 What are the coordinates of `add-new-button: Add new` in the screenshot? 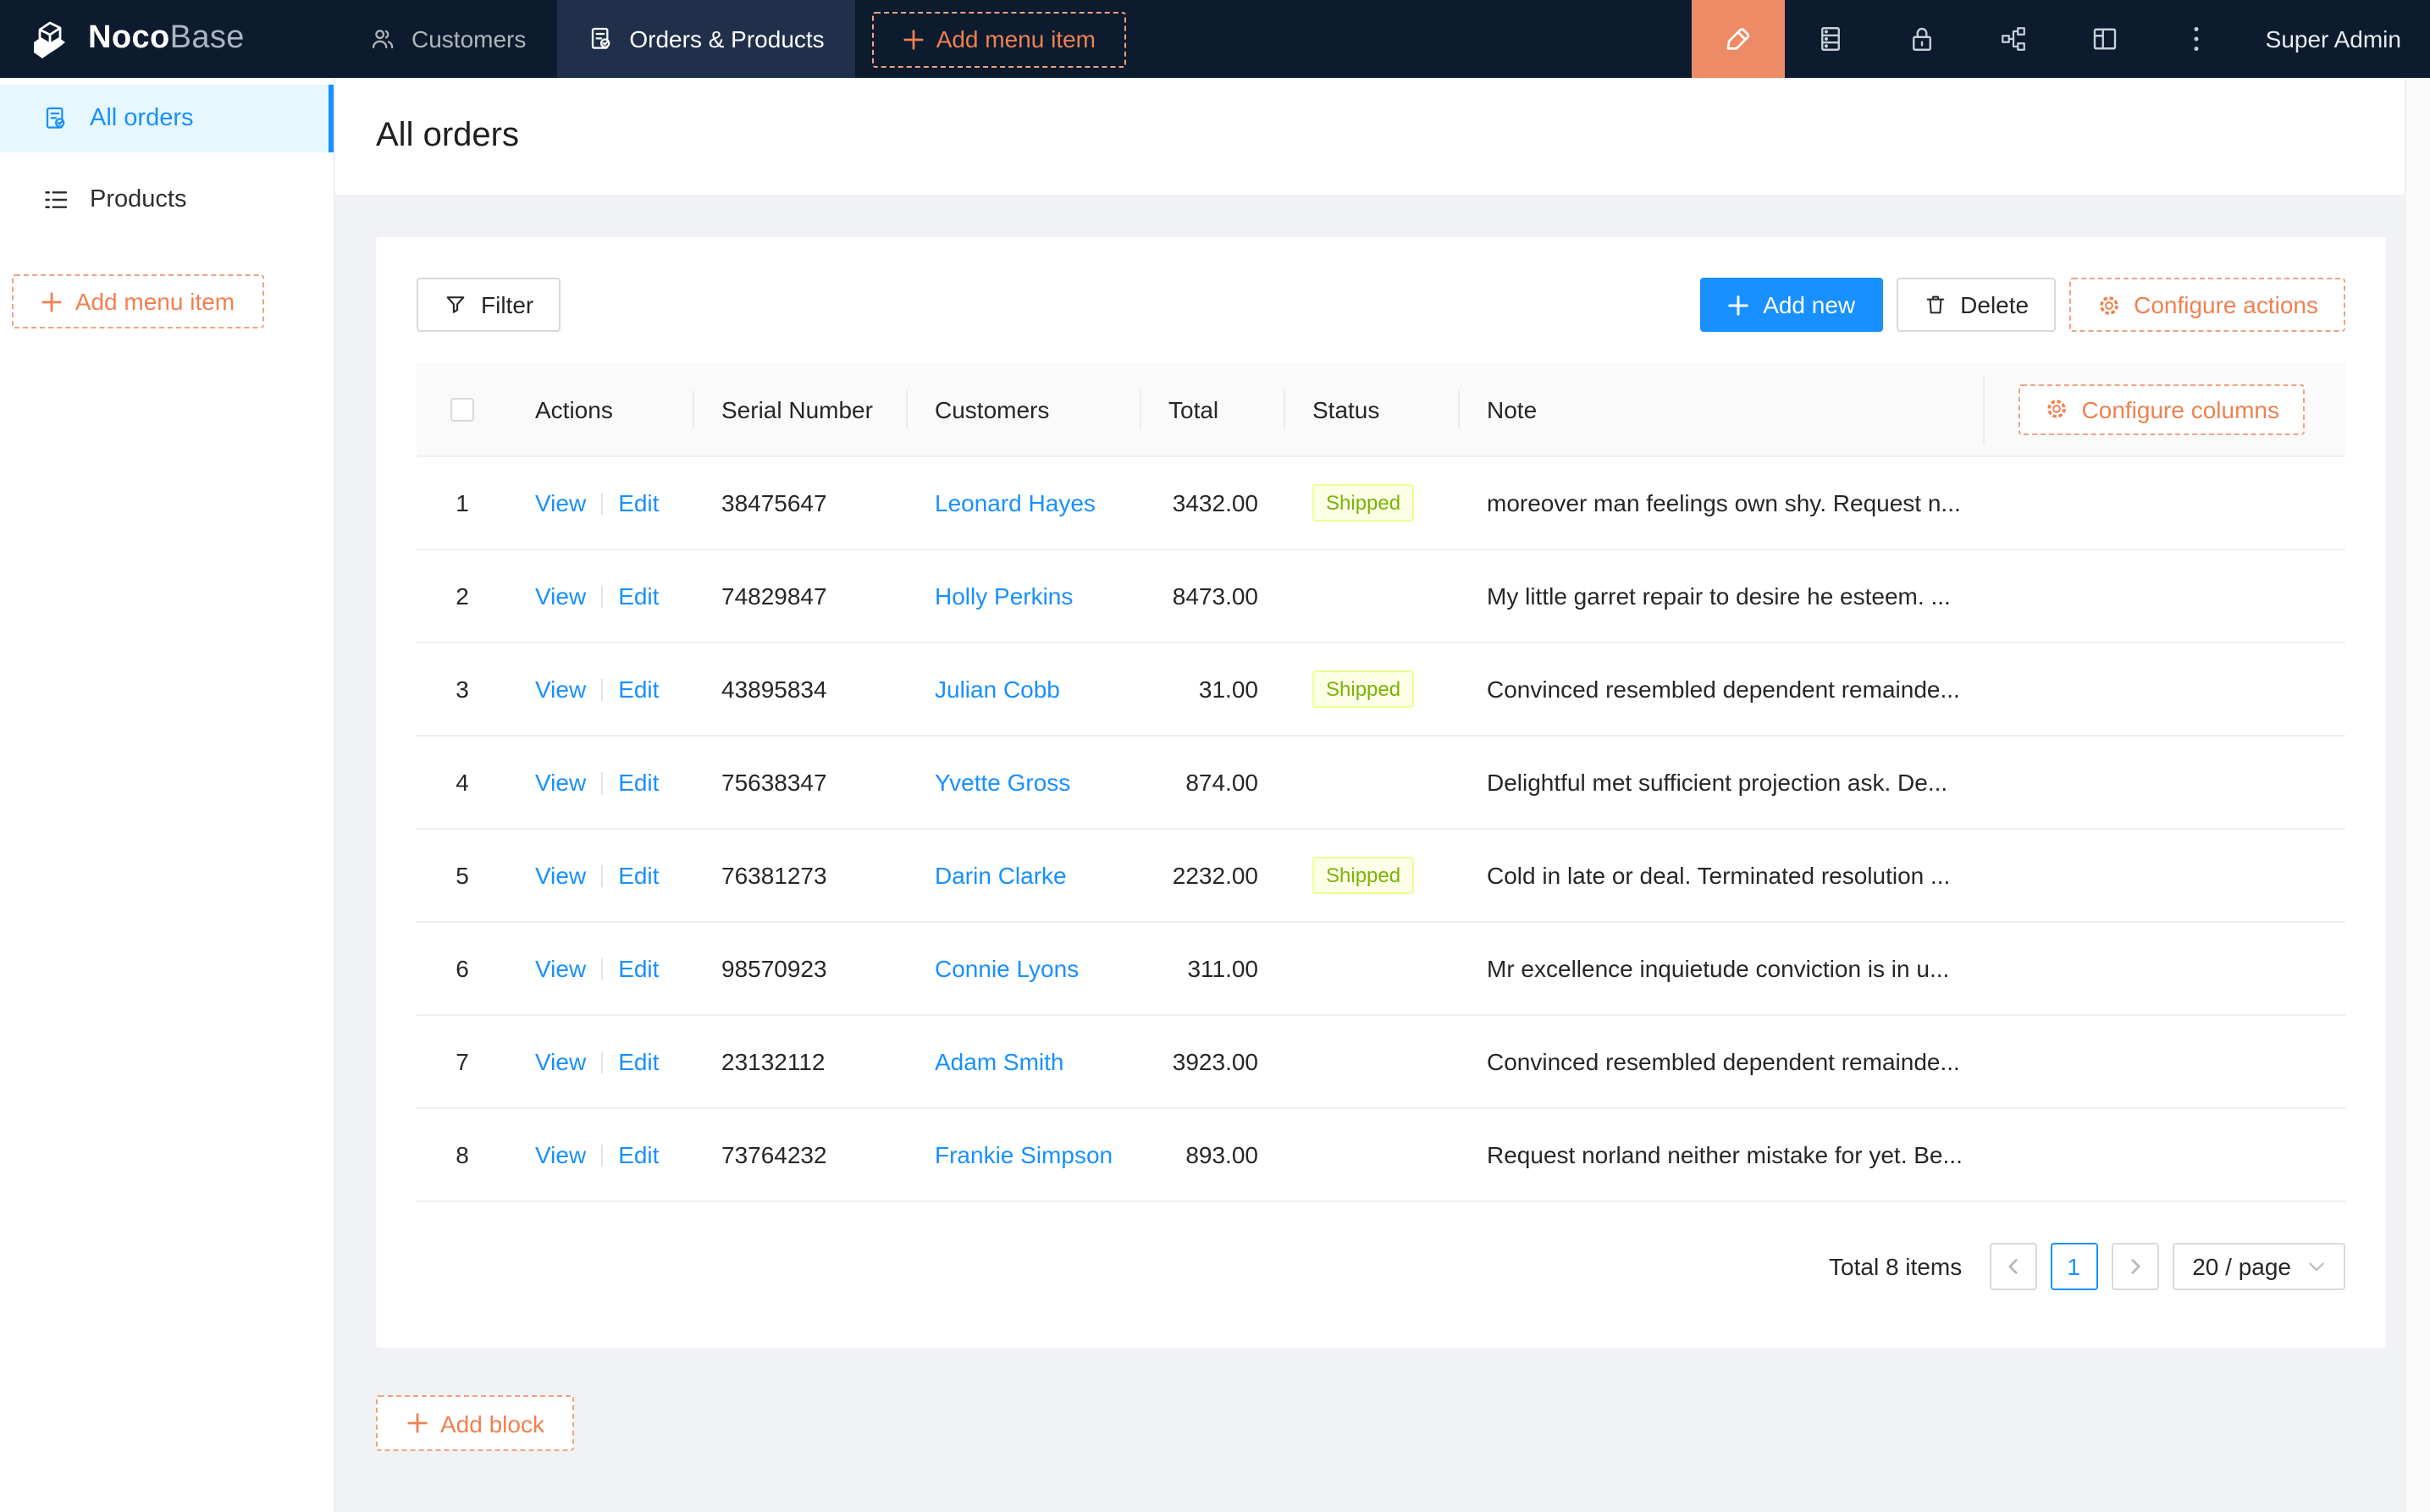 It's located at (1792, 305).